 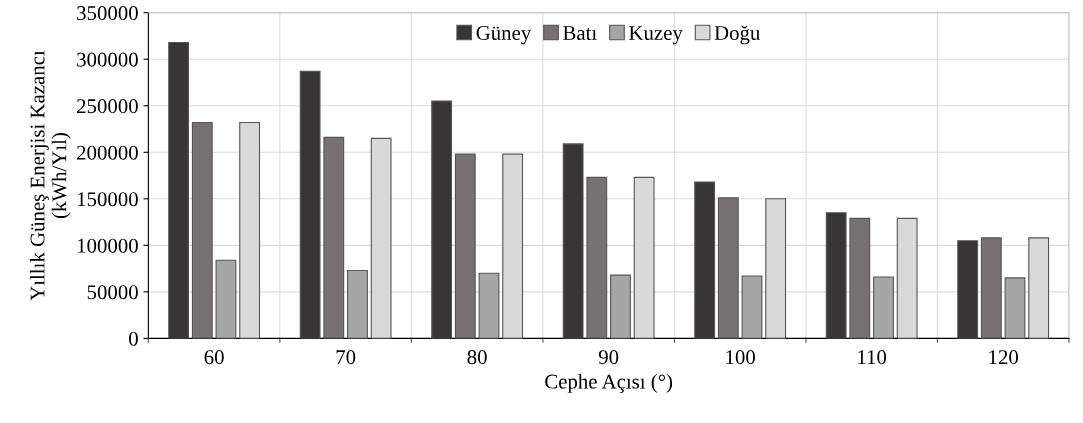 What do you see at coordinates (50, 175) in the screenshot?
I see `y-axis-title: Yıllık Güneş Enerjisi Kazancı (kWh/Yıl)` at bounding box center [50, 175].